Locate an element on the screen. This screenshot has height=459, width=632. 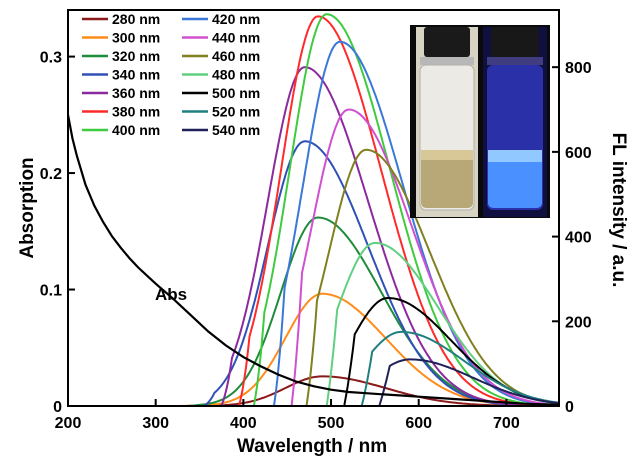
legend-label: 320 nm is located at coordinates (136, 56).